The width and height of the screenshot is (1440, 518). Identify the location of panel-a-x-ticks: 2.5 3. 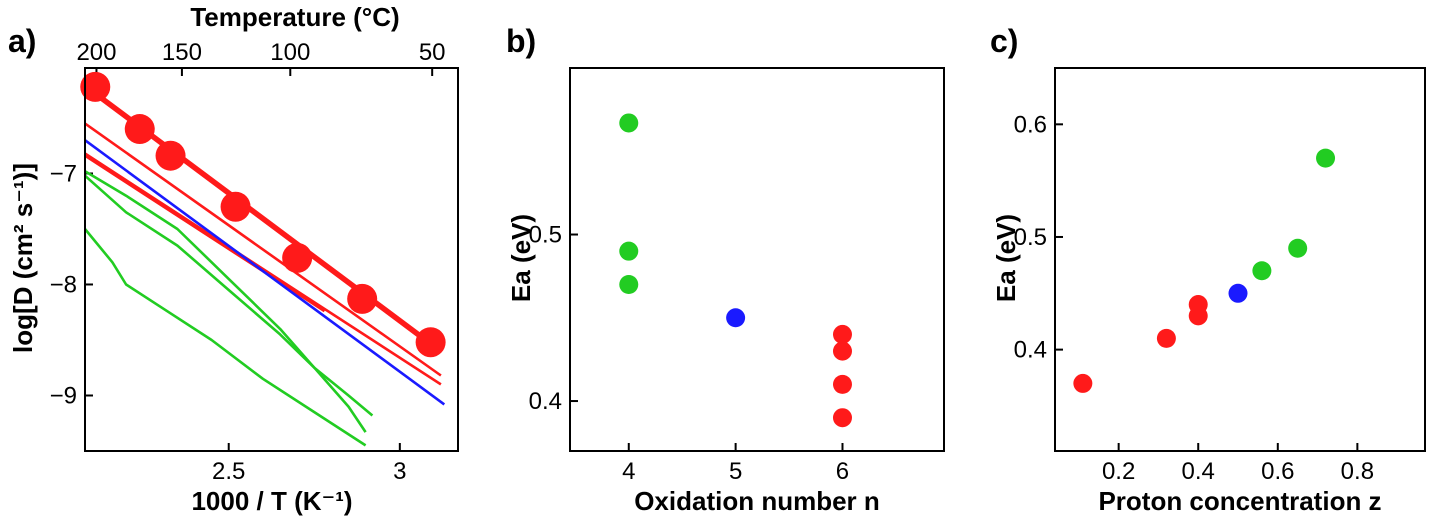
(309, 464).